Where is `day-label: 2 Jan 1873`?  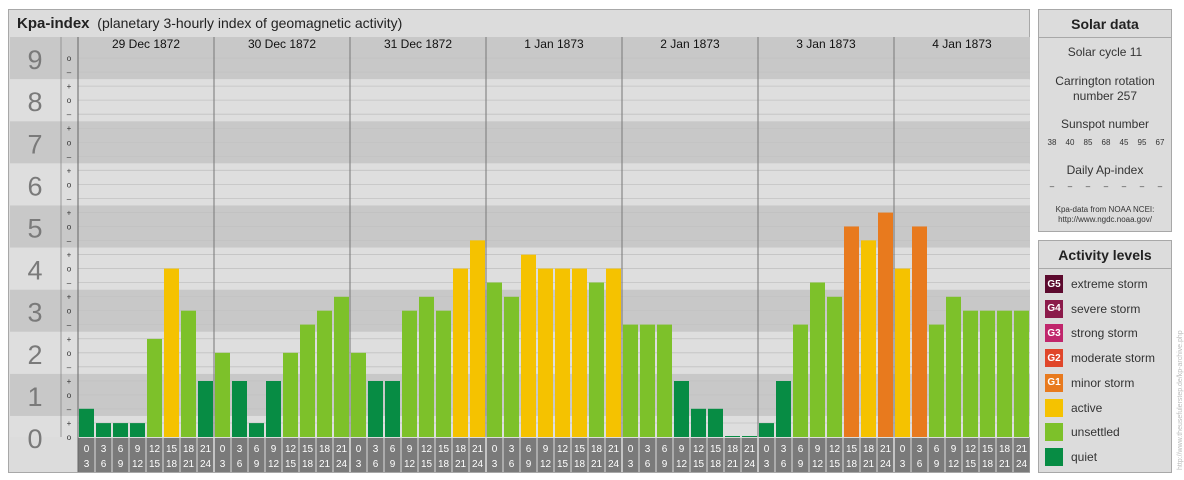
day-label: 2 Jan 1873 is located at coordinates (690, 44).